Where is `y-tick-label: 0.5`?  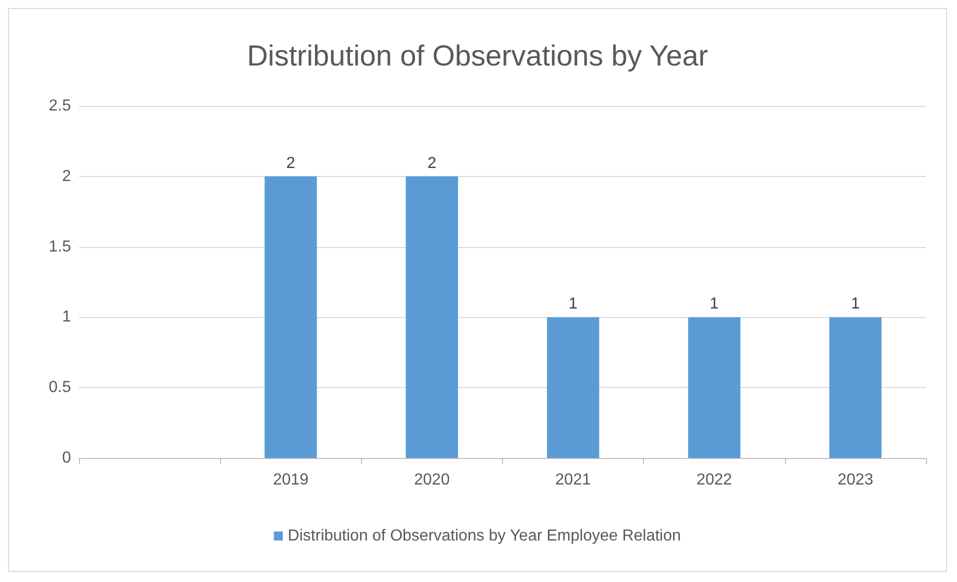 y-tick-label: 0.5 is located at coordinates (60, 387).